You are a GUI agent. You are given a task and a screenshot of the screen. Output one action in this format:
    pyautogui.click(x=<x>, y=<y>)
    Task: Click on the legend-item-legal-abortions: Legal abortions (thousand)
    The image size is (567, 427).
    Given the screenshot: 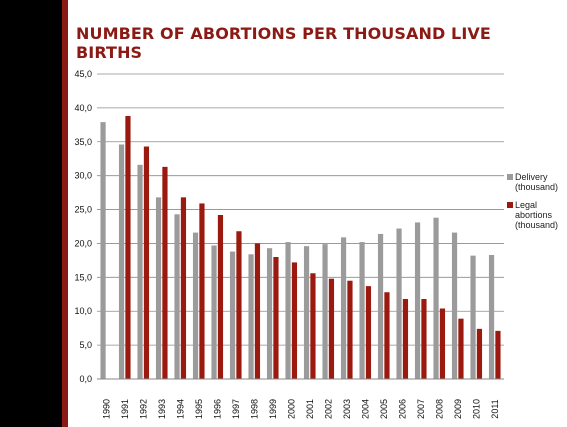 What is the action you would take?
    pyautogui.click(x=537, y=215)
    